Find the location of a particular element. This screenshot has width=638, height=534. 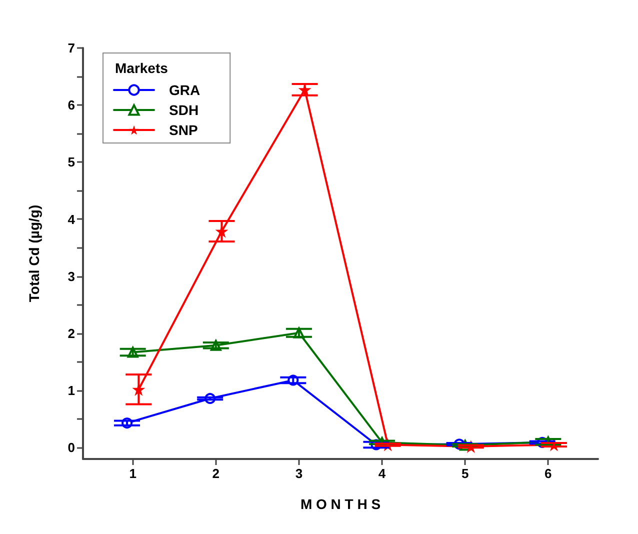

y-tick-label: 2 is located at coordinates (71, 333).